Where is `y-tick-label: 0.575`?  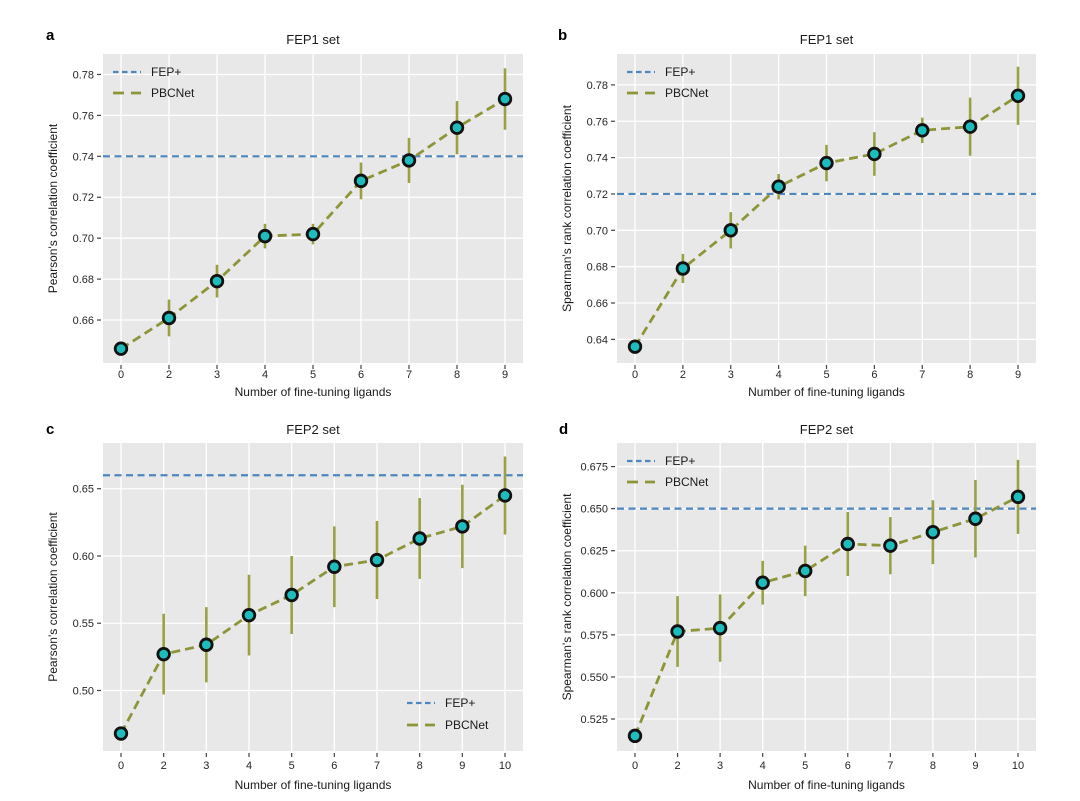
y-tick-label: 0.575 is located at coordinates (594, 636).